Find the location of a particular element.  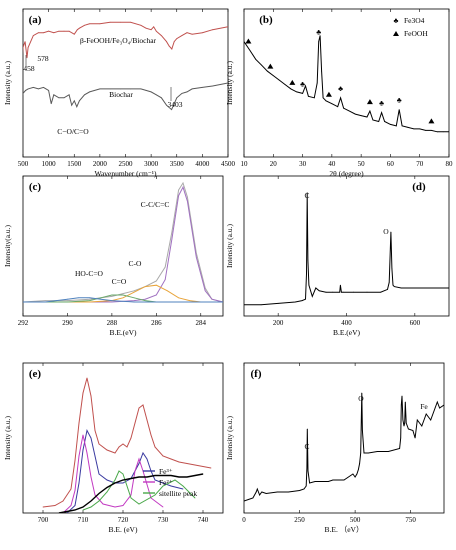

legend-fe3o4-label: Fe3O4 is located at coordinates (414, 20).